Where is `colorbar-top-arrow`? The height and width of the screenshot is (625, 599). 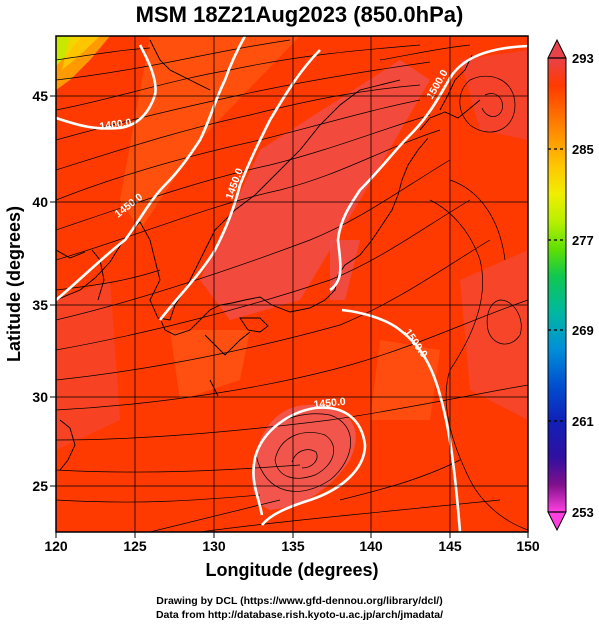
colorbar-top-arrow is located at coordinates (557, 48).